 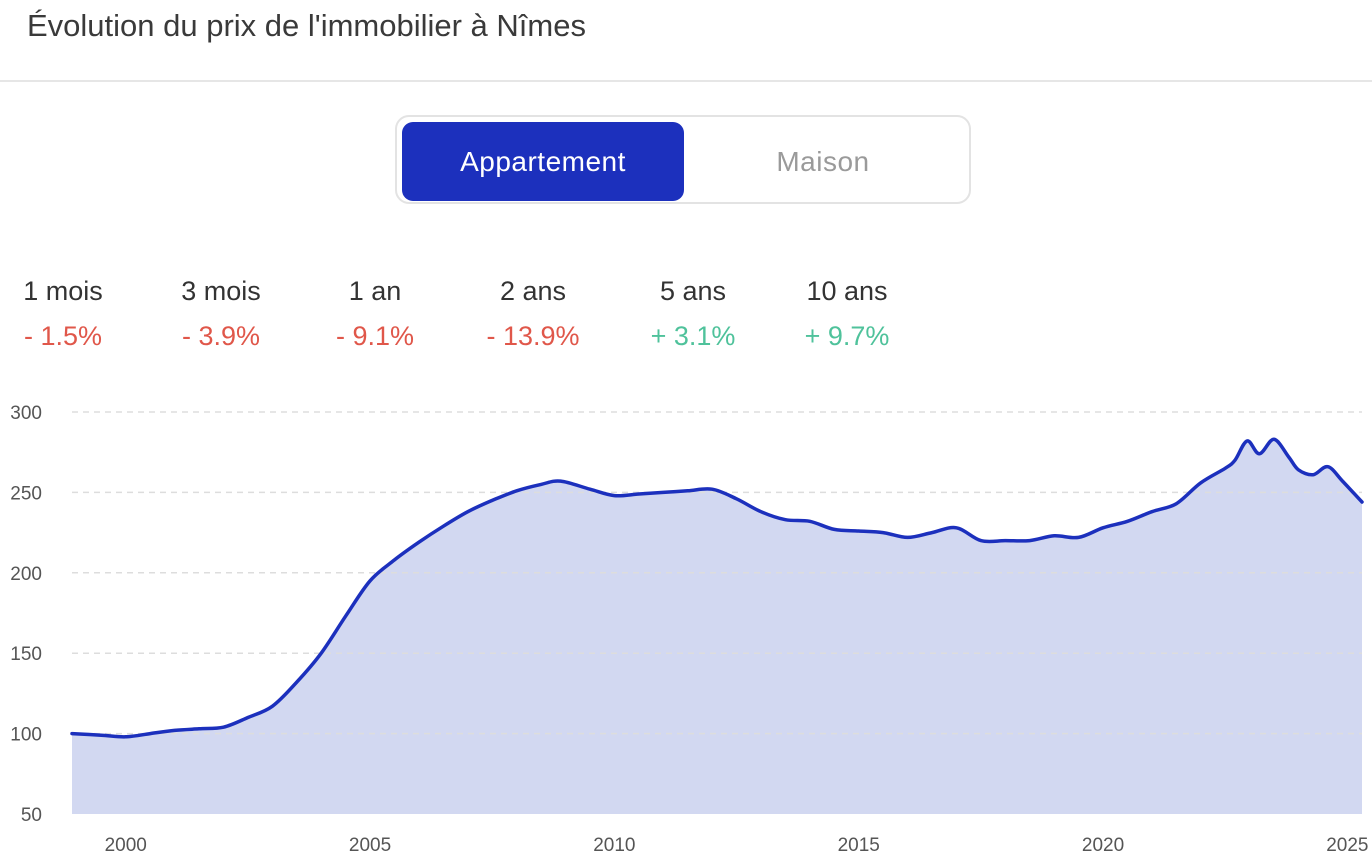 What do you see at coordinates (221, 314) in the screenshot?
I see `stat-3-mois: 3 mois - 3.9%` at bounding box center [221, 314].